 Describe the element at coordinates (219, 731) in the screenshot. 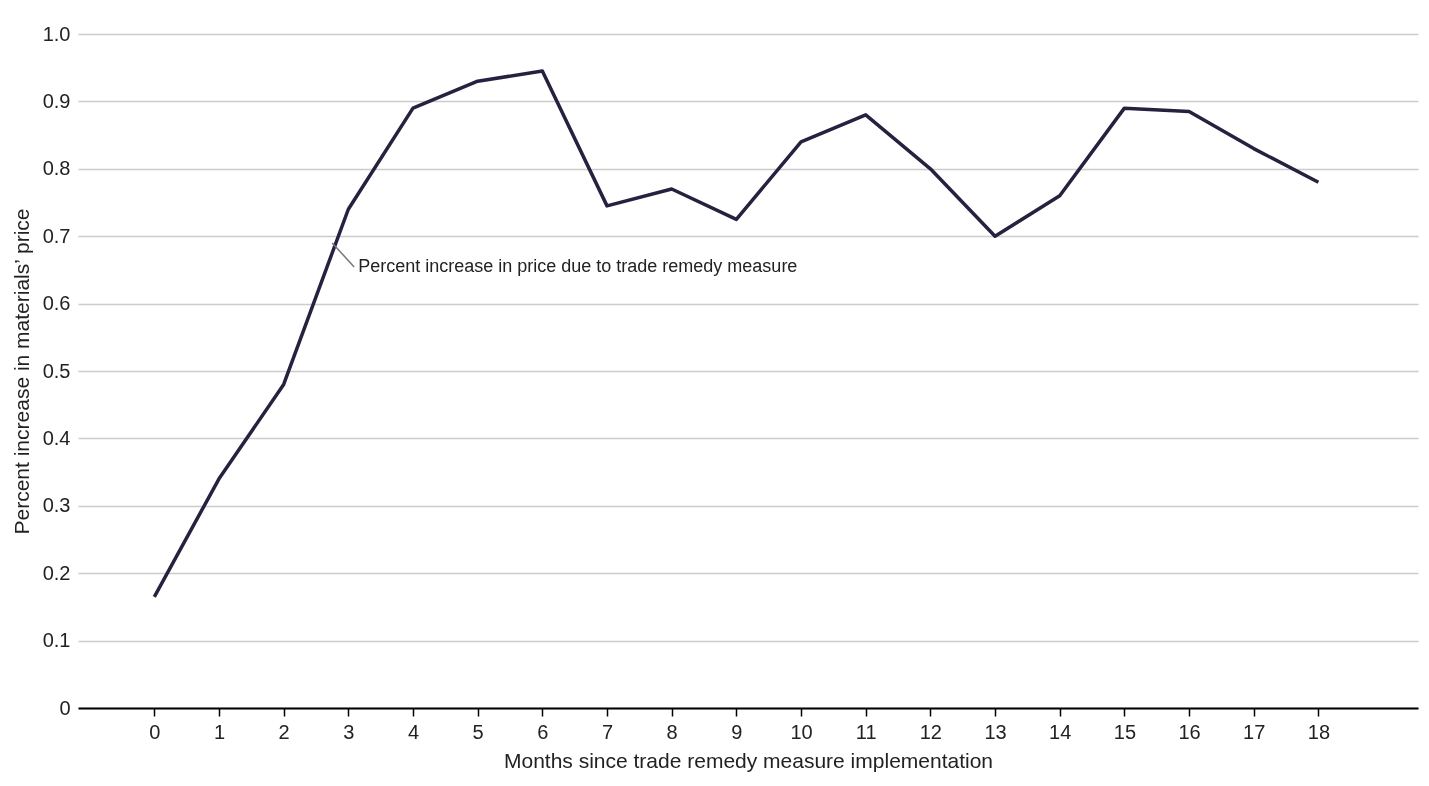

I see `x-tick-label: 1` at that location.